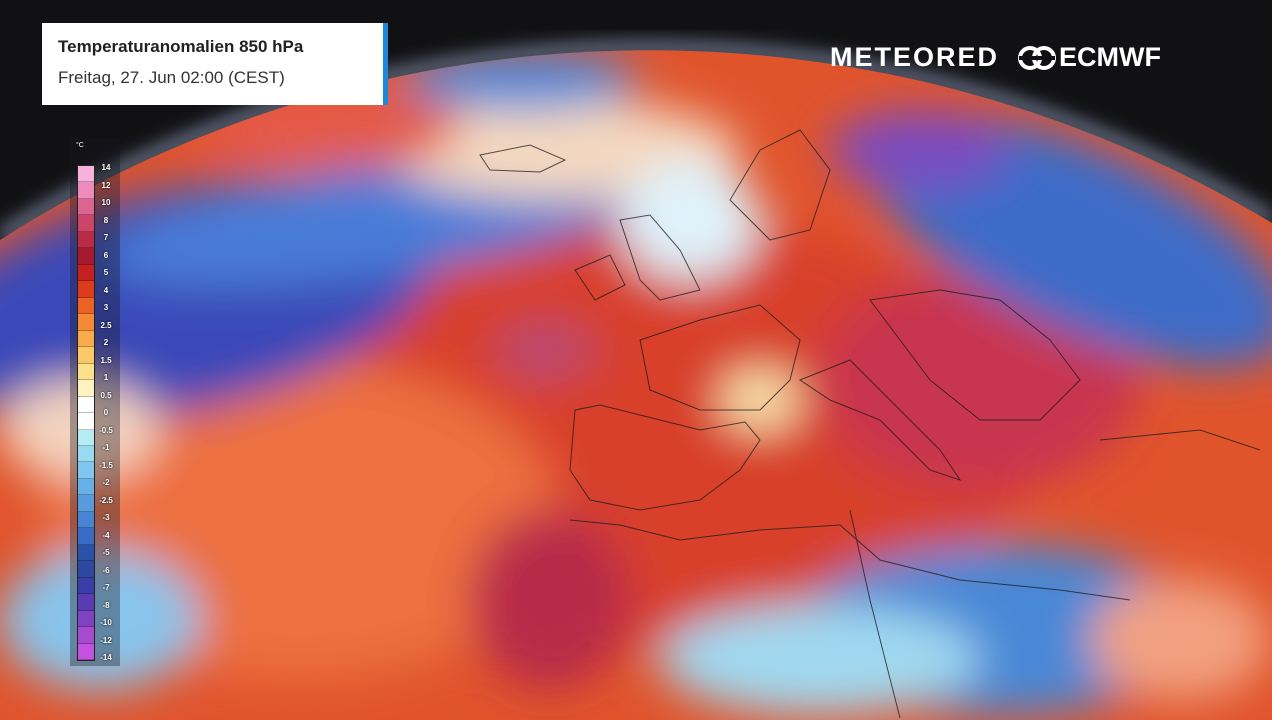 The image size is (1272, 720). What do you see at coordinates (106, 447) in the screenshot?
I see `legend-label: -1` at bounding box center [106, 447].